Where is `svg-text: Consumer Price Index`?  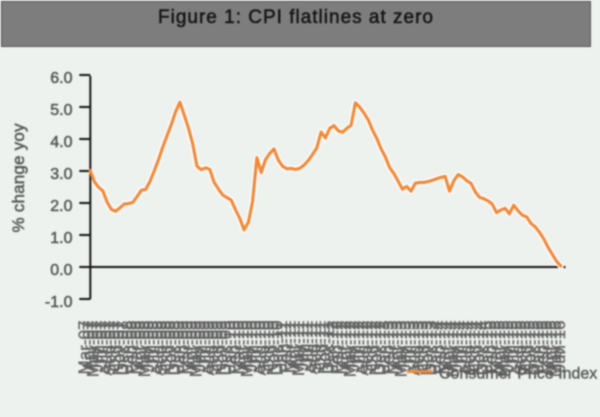
svg-text: Consumer Price Index is located at coordinates (518, 374).